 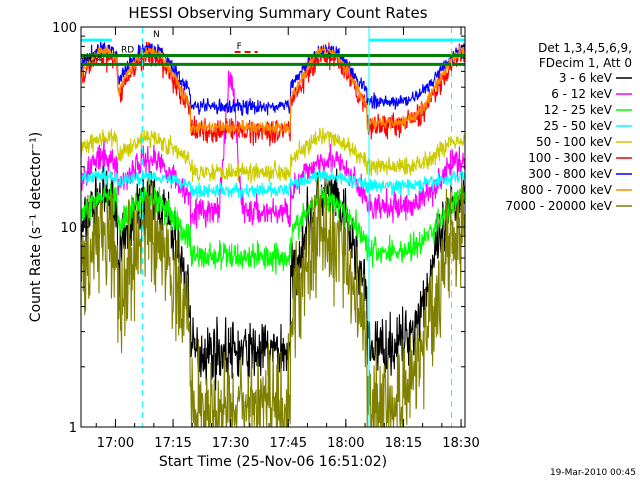 I want to click on x-tick-label-18-15: 18:15, so click(x=403, y=443).